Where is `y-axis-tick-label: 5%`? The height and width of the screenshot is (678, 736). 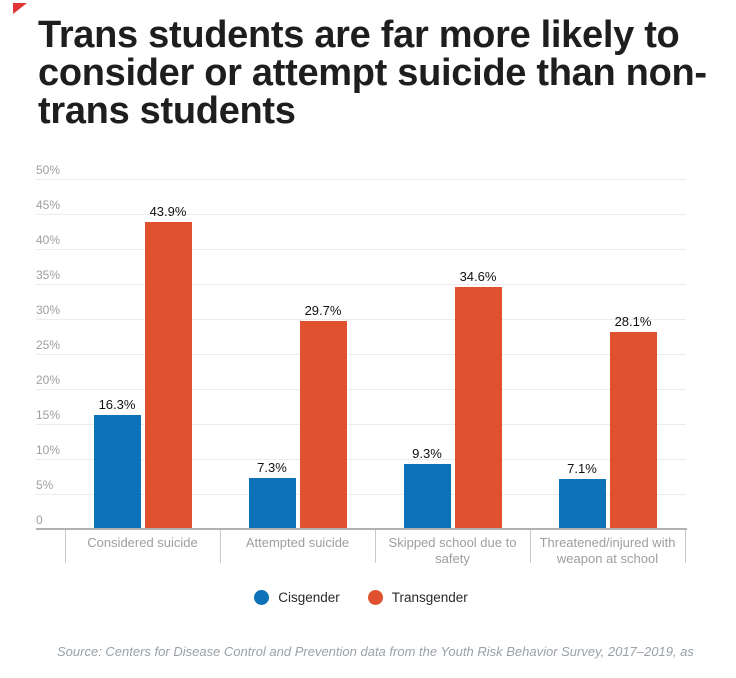
y-axis-tick-label: 5% is located at coordinates (45, 485).